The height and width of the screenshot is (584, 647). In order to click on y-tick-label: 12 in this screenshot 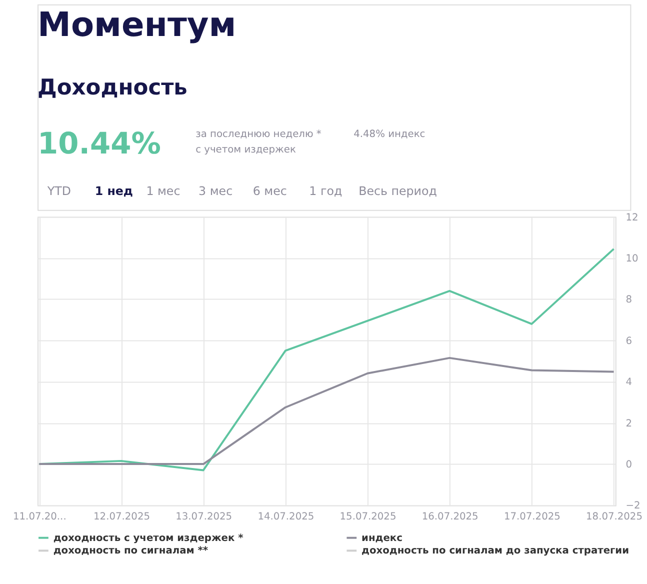, I will do `click(632, 218)`.